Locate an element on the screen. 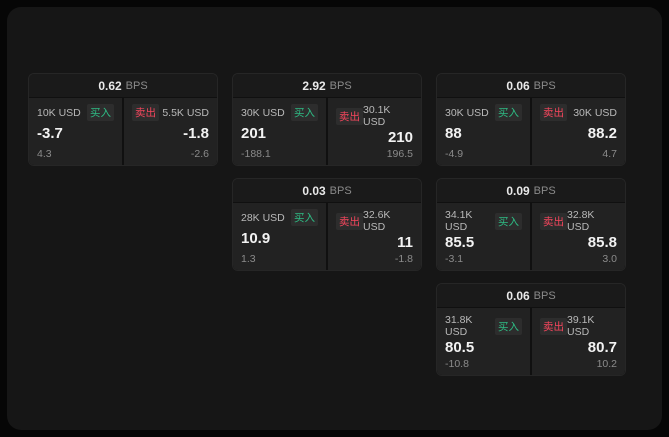 Image resolution: width=669 pixels, height=437 pixels. sell-price: 210 is located at coordinates (400, 137).